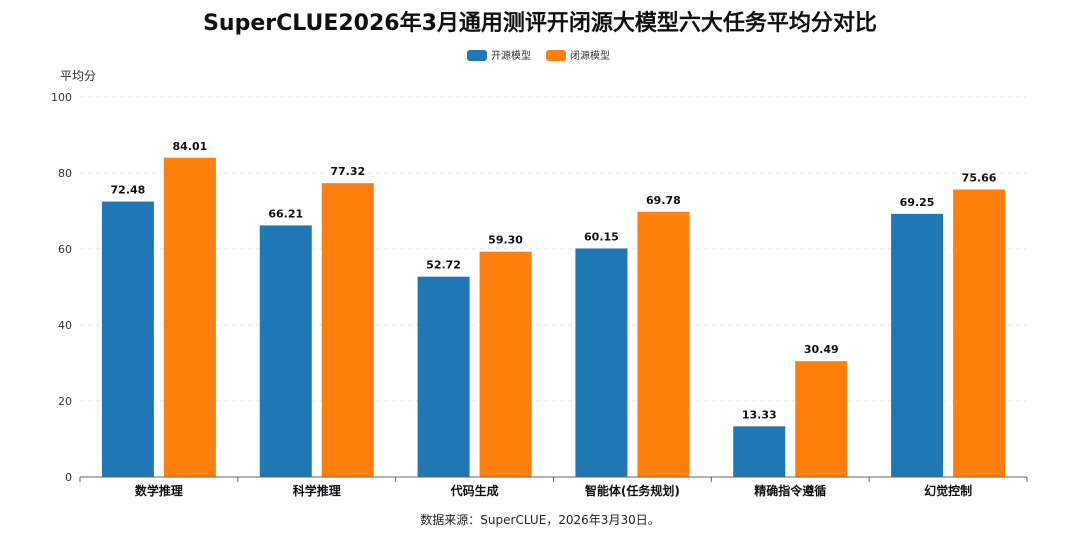 The height and width of the screenshot is (540, 1080). Describe the element at coordinates (68, 477) in the screenshot. I see `y-tick-label: 0` at that location.